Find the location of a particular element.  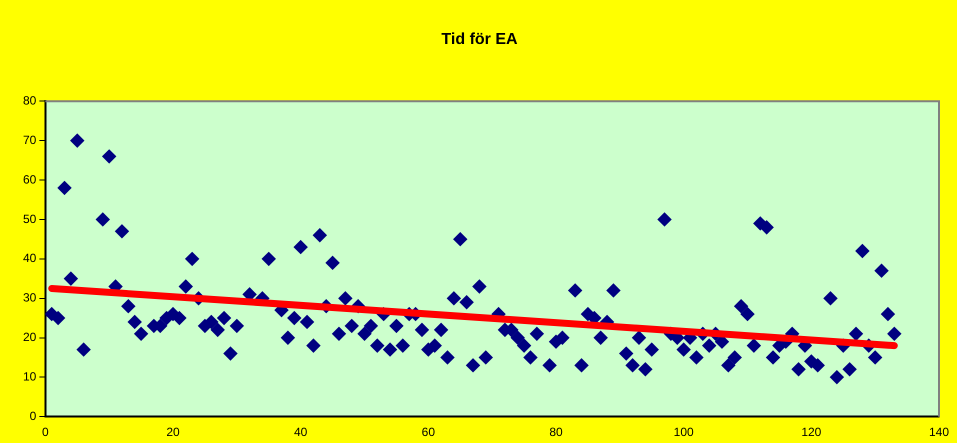

x-tick-label: 0 is located at coordinates (46, 432).